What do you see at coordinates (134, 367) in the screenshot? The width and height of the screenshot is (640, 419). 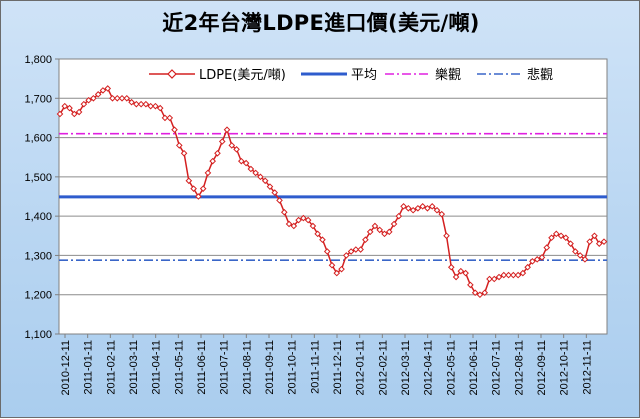 I see `x-tick-label: 2011-03-11` at bounding box center [134, 367].